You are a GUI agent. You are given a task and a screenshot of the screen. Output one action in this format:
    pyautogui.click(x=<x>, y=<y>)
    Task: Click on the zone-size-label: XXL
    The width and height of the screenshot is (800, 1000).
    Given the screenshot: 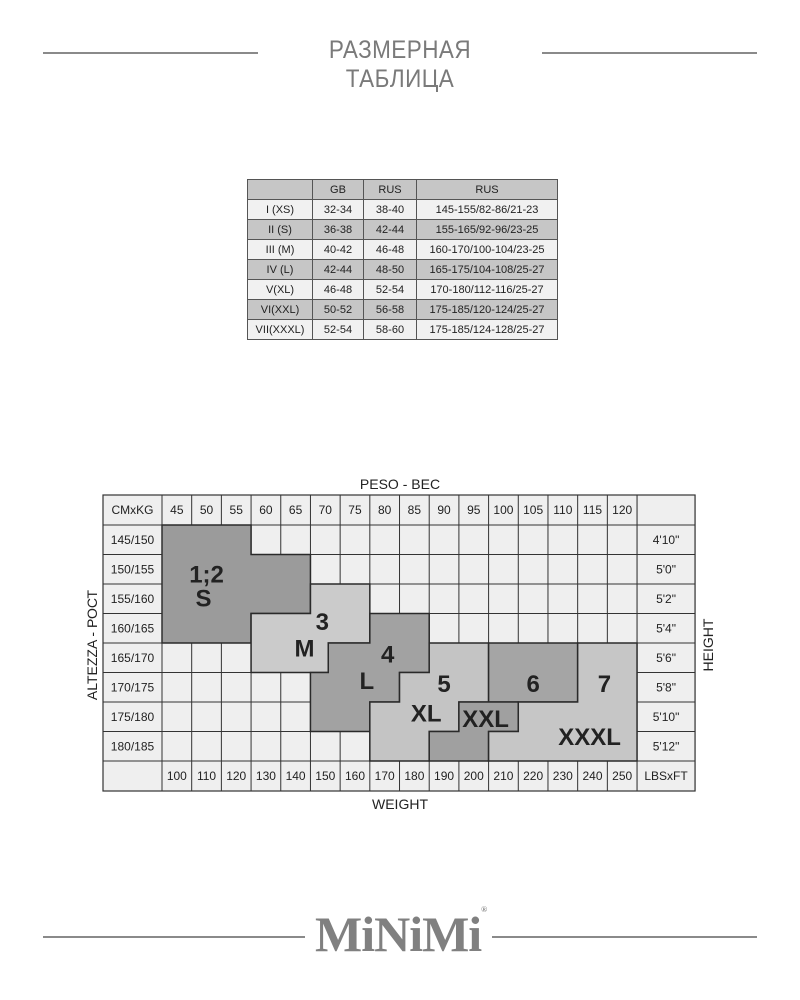 What is the action you would take?
    pyautogui.click(x=485, y=719)
    